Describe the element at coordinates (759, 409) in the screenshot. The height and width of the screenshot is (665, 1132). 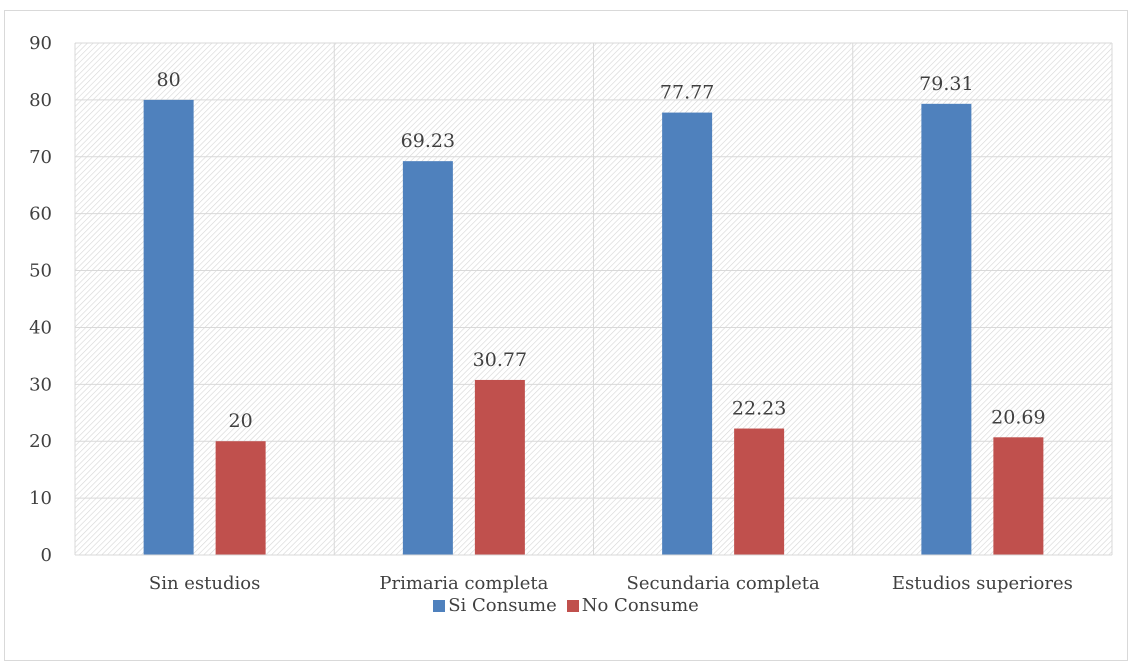
I see `data-label: 22.23` at that location.